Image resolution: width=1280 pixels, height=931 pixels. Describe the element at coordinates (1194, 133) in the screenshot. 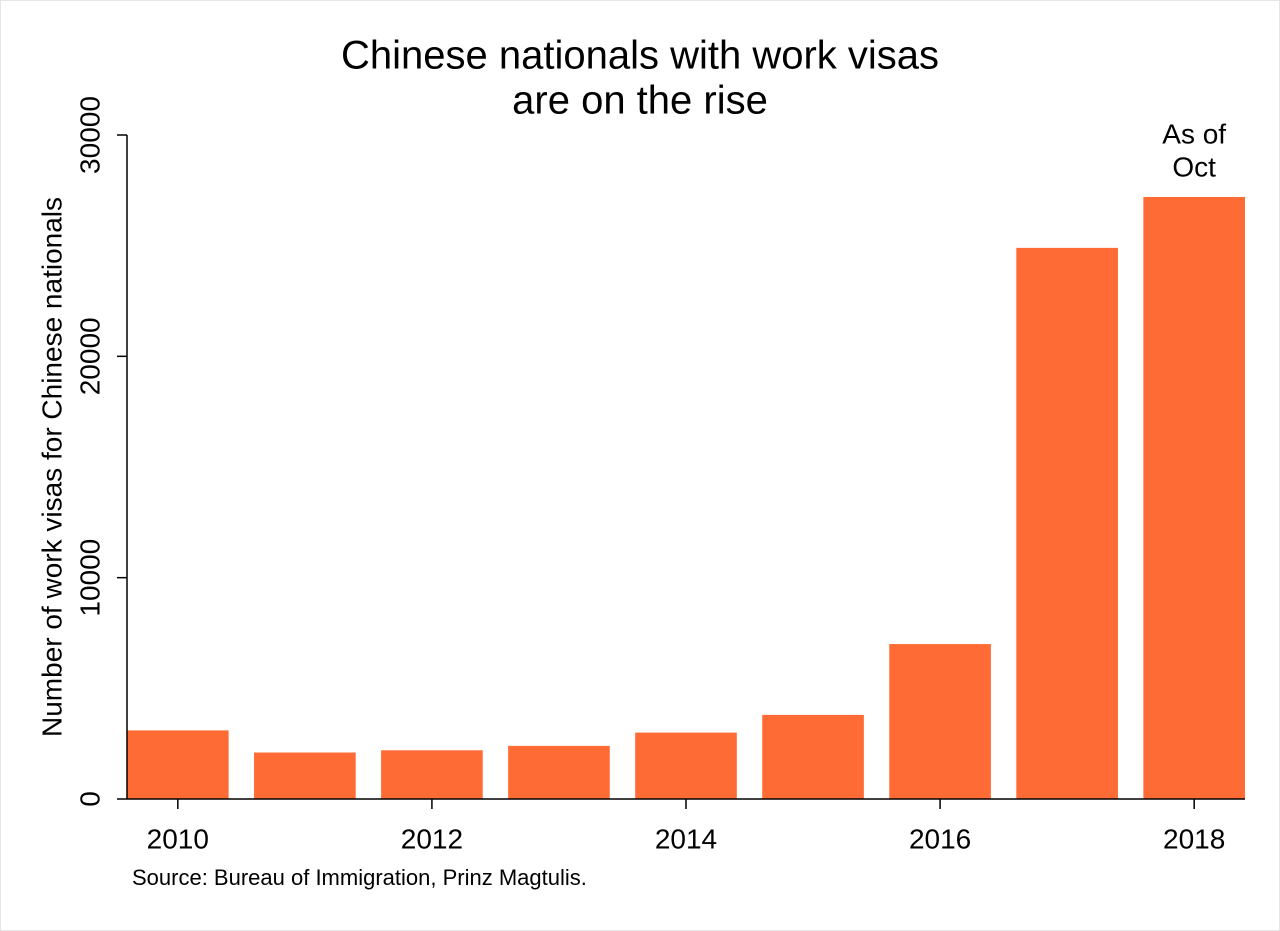

I see `annotation: As of` at that location.